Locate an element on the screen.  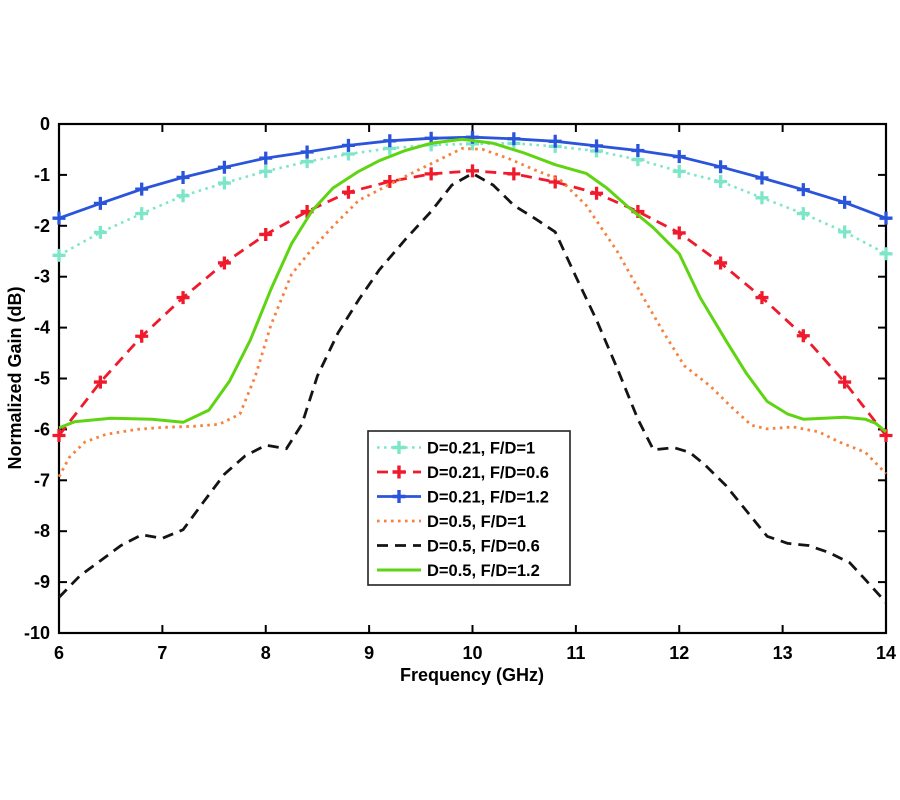
legend-item-label: D=0.21, F/D=0.6 is located at coordinates (488, 473).